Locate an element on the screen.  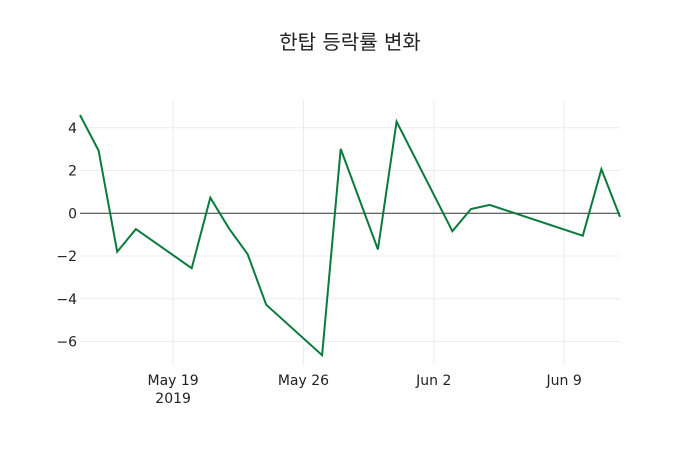
y-tick-label: 2 is located at coordinates (72, 172).